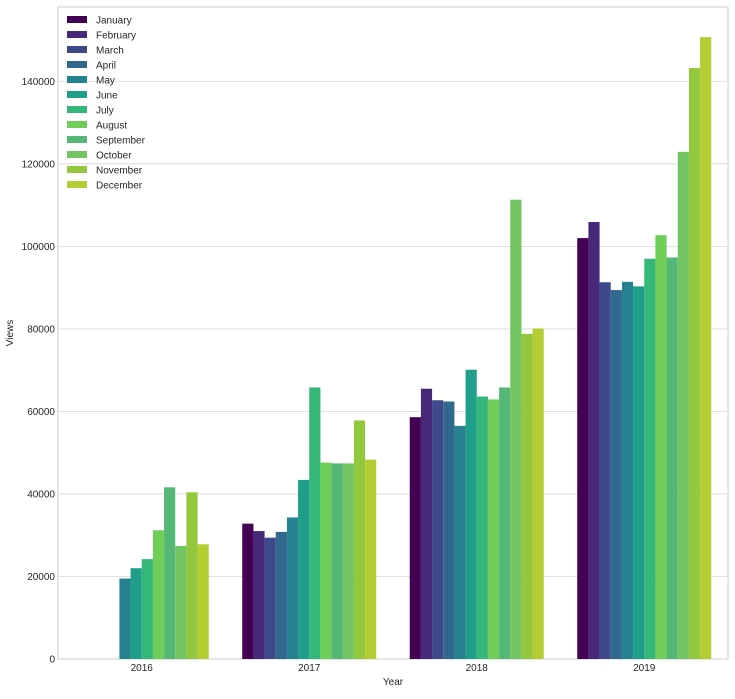 The width and height of the screenshot is (735, 699). What do you see at coordinates (248, 591) in the screenshot?
I see `bar-2017-january` at bounding box center [248, 591].